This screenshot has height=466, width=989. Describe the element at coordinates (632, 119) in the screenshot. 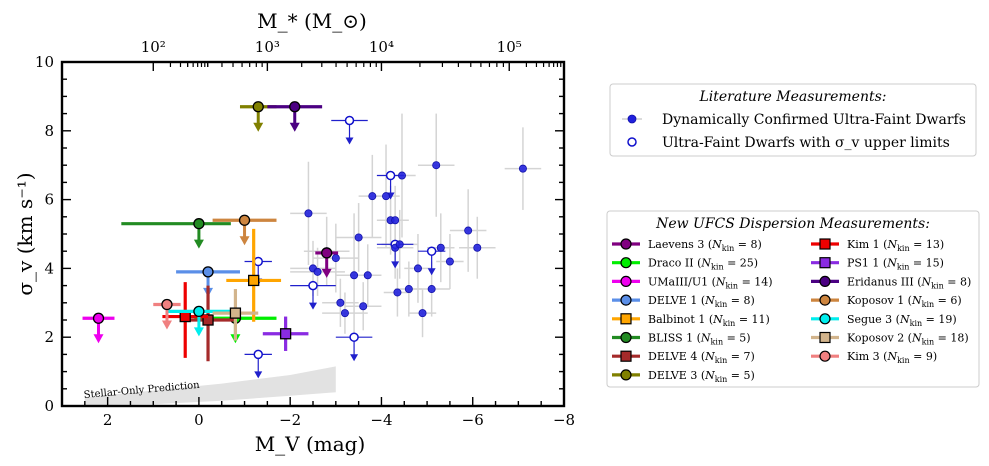

I see `legend-filled-marker-icon` at that location.